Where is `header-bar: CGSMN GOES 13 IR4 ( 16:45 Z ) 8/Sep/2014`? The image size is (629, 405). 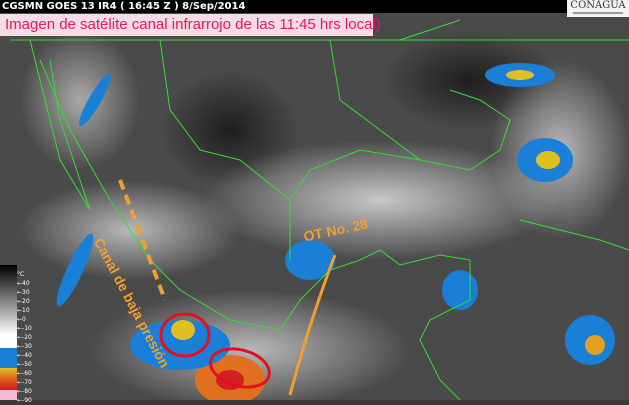 header-bar: CGSMN GOES 13 IR4 ( 16:45 Z ) 8/Sep/2014 is located at coordinates (314, 6).